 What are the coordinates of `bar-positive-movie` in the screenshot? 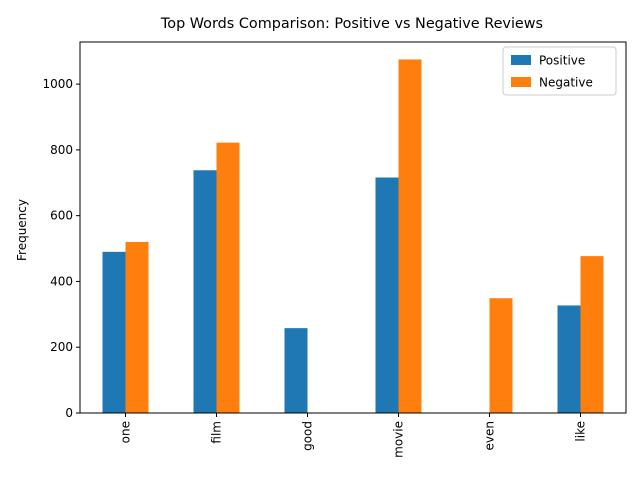 It's located at (387, 295).